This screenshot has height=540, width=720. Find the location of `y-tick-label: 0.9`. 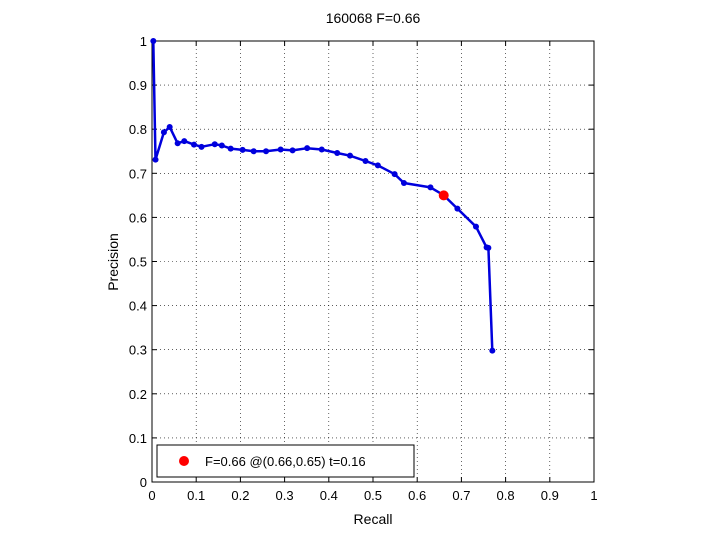

y-tick-label: 0.9 is located at coordinates (138, 85).